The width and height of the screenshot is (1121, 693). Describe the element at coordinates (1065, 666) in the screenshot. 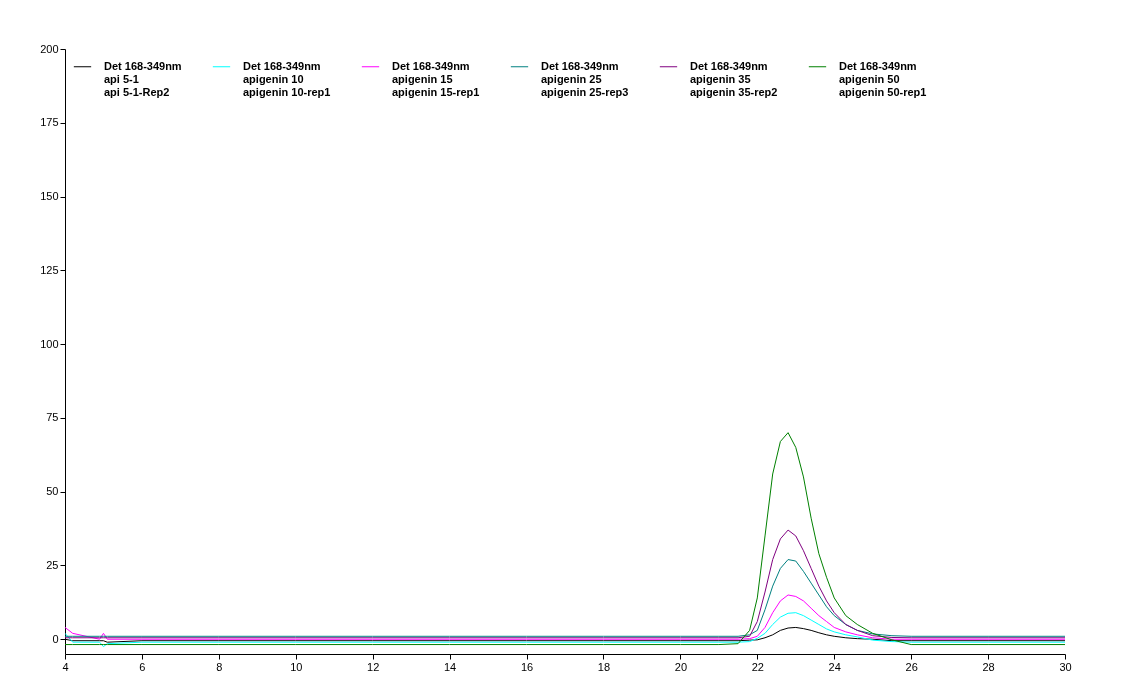

I see `x-tick-label: 30` at that location.